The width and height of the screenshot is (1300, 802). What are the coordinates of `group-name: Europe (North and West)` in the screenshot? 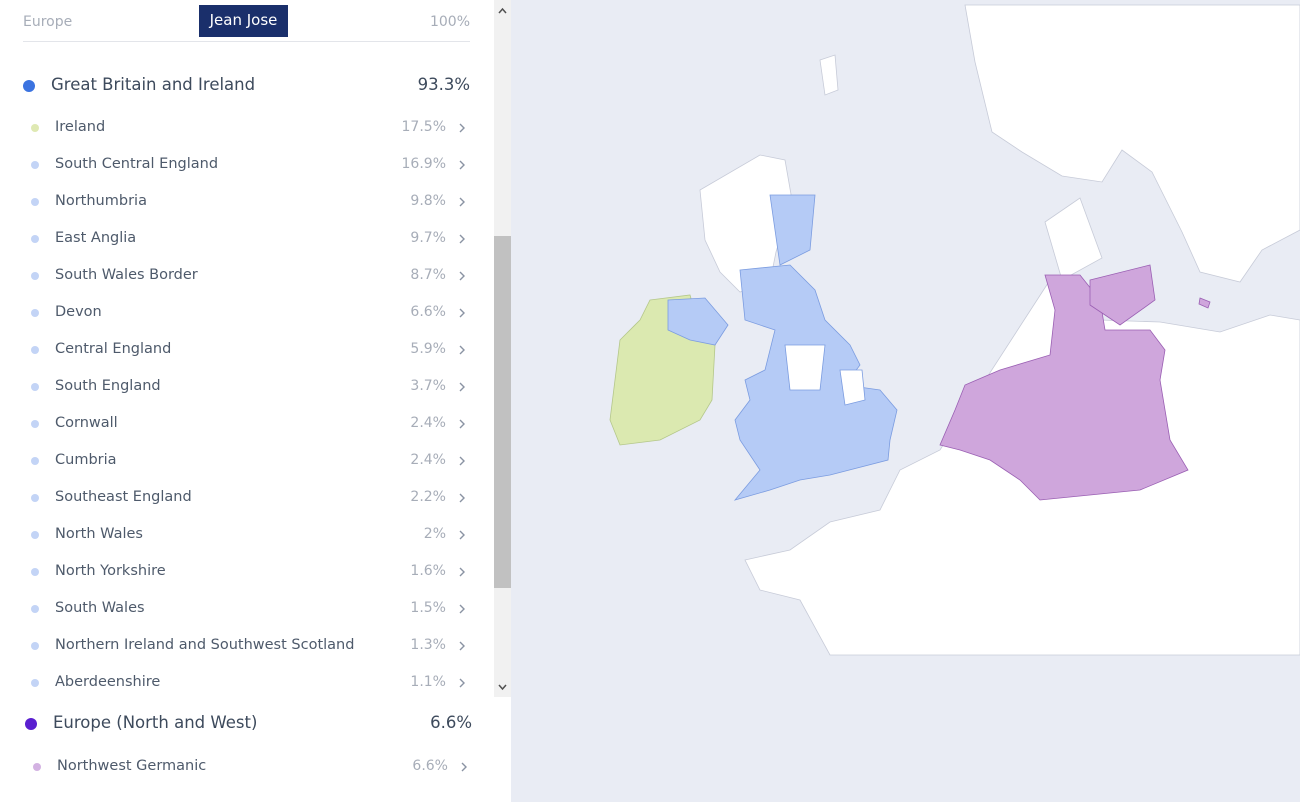 It's located at (155, 722).